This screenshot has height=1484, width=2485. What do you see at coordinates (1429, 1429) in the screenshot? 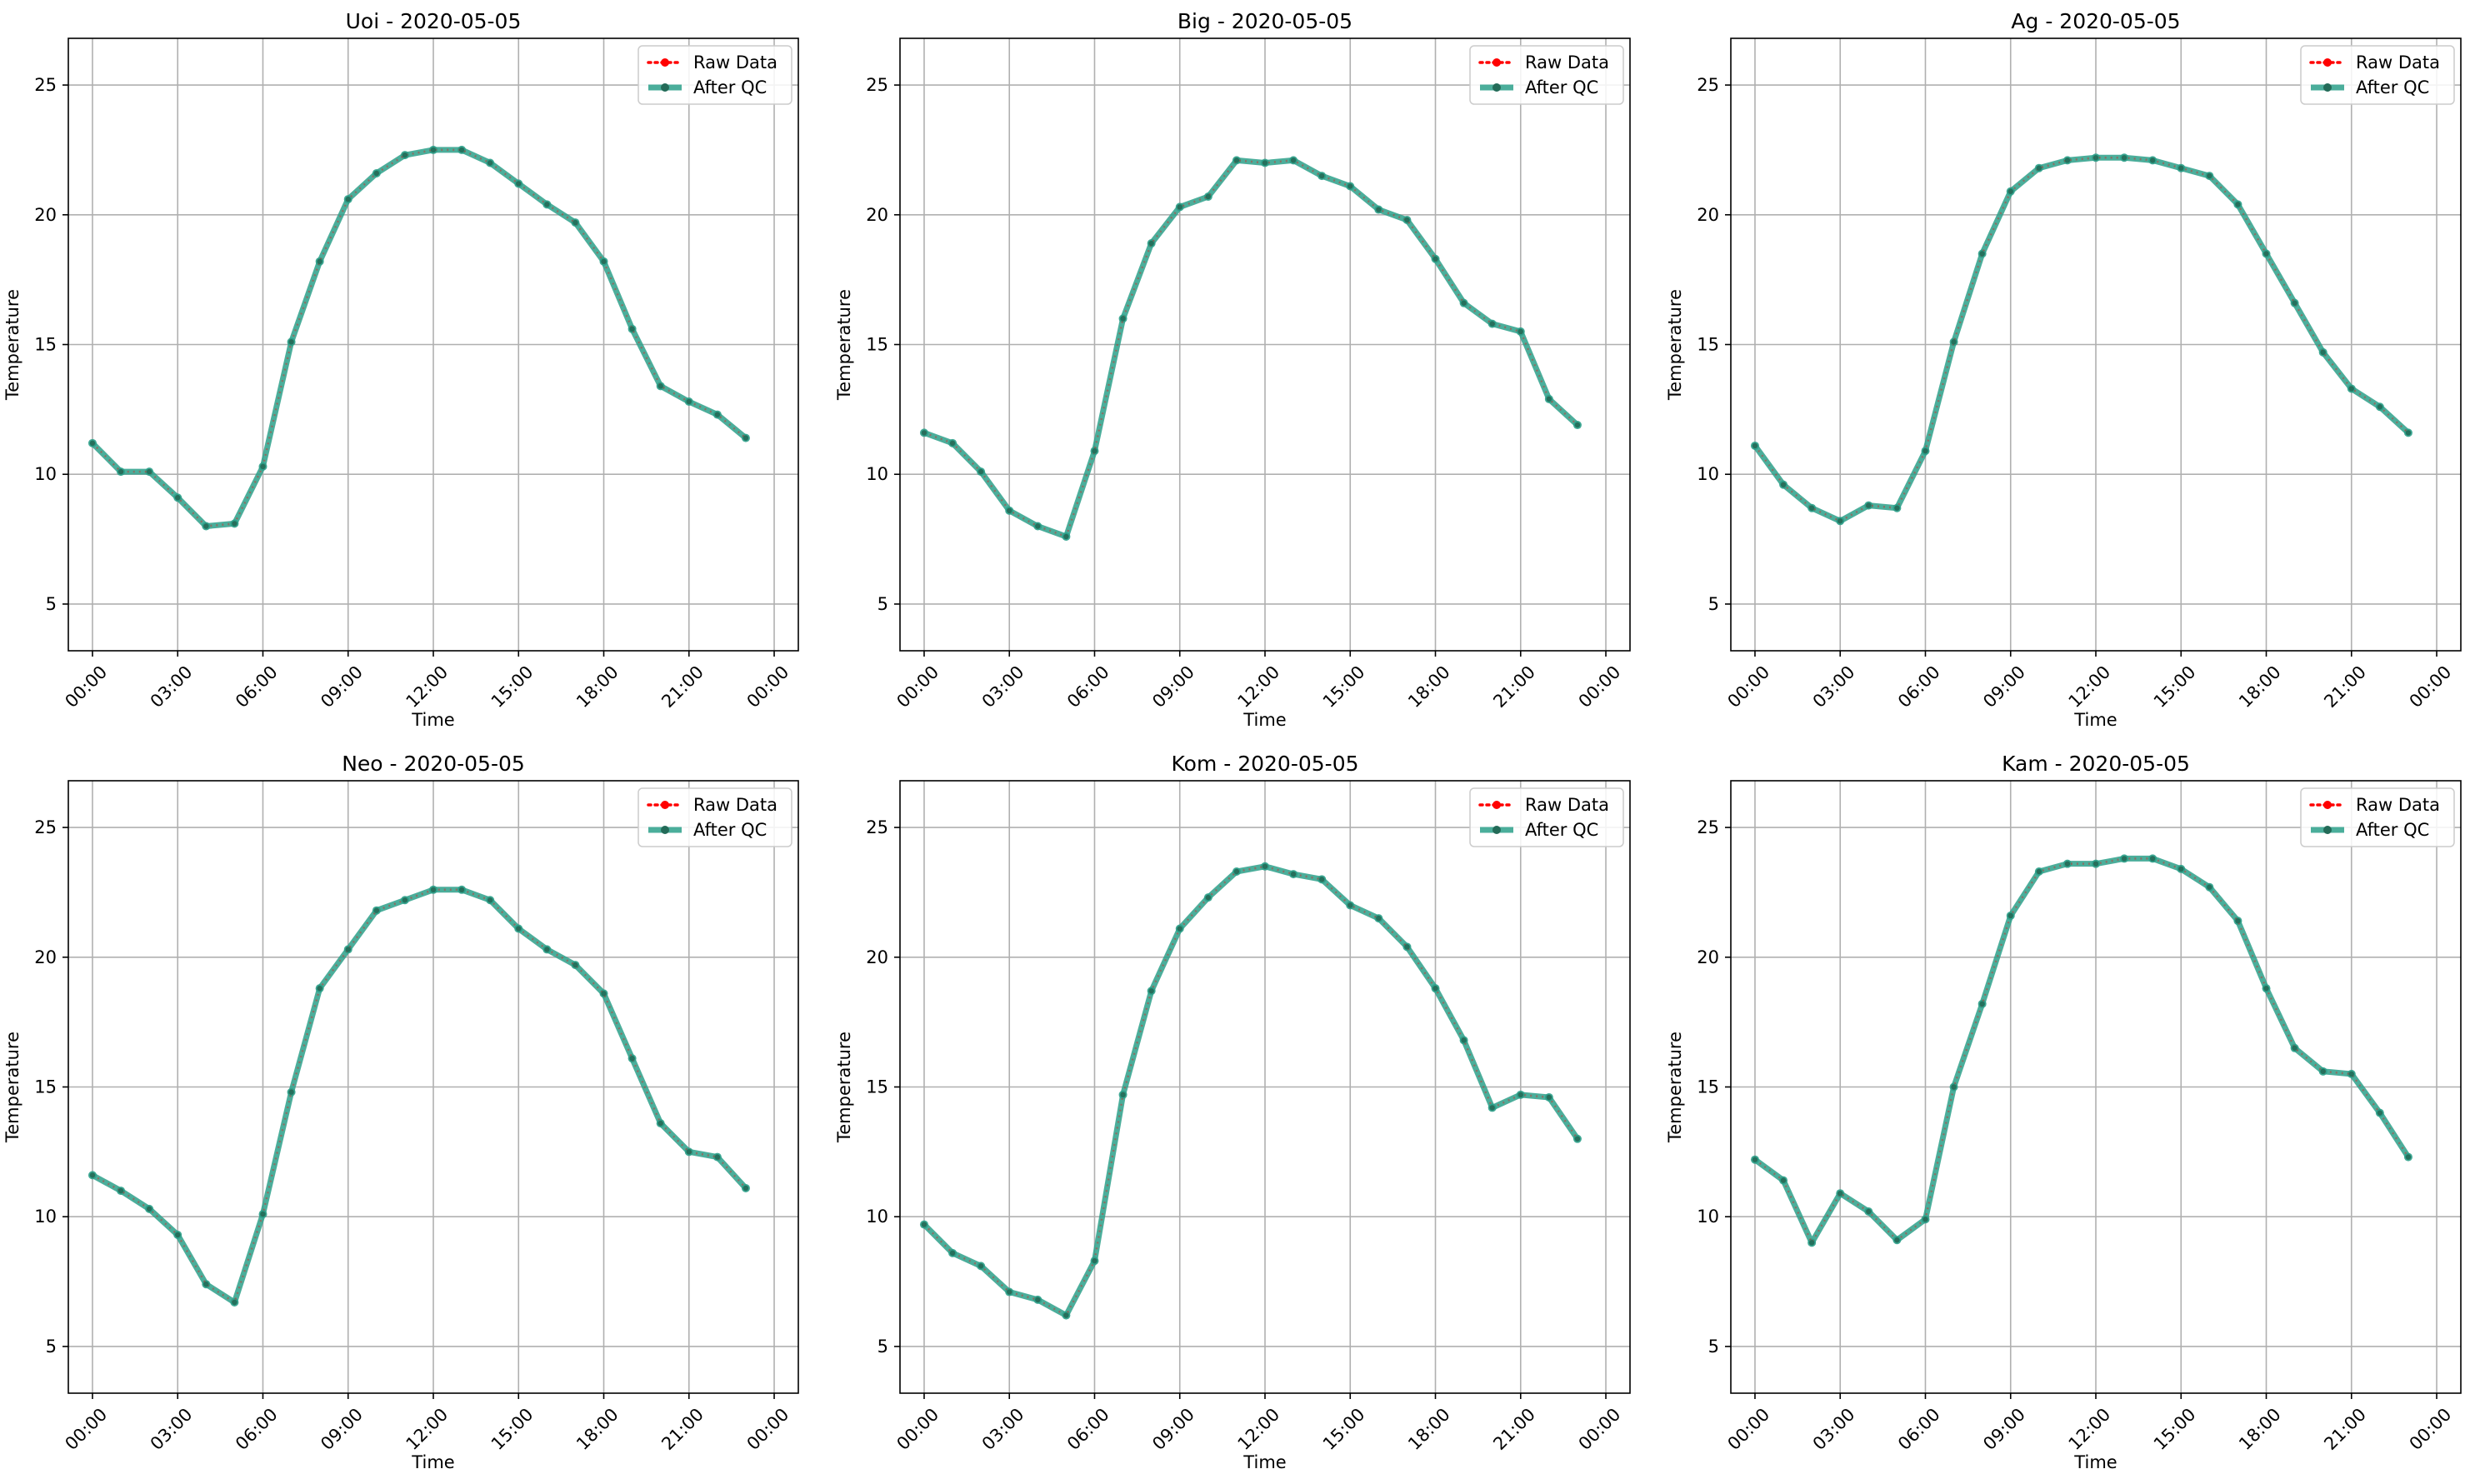
I see `x-tick-label: 18:00` at bounding box center [1429, 1429].